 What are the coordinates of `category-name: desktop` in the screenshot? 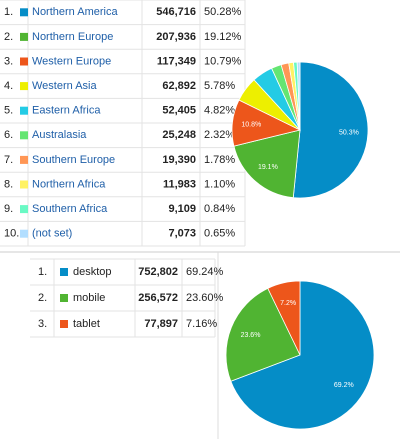 It's located at (92, 272).